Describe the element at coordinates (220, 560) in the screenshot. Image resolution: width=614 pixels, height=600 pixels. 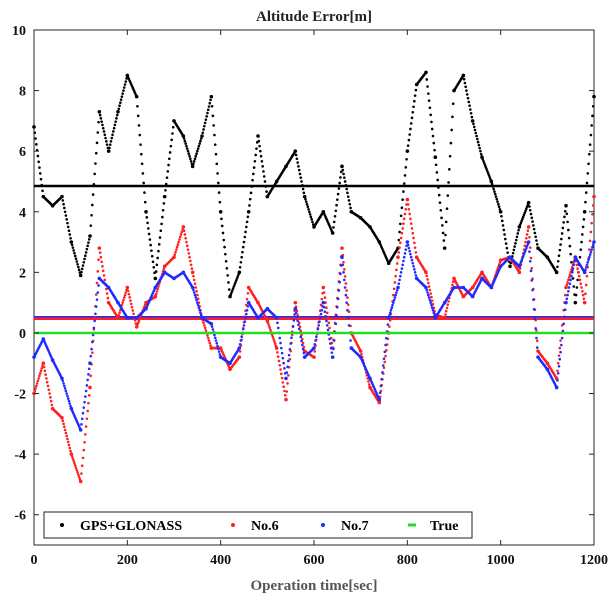
I see `x-tick-label: 400` at that location.